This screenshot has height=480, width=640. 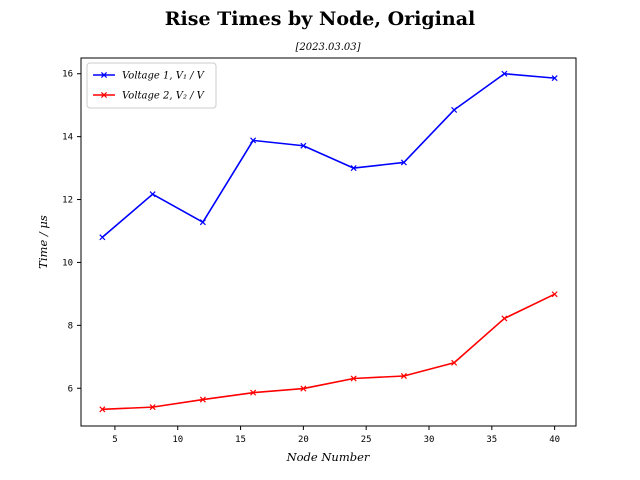 I want to click on legend-label: Voltage 2, V₂ / V, so click(x=164, y=96).